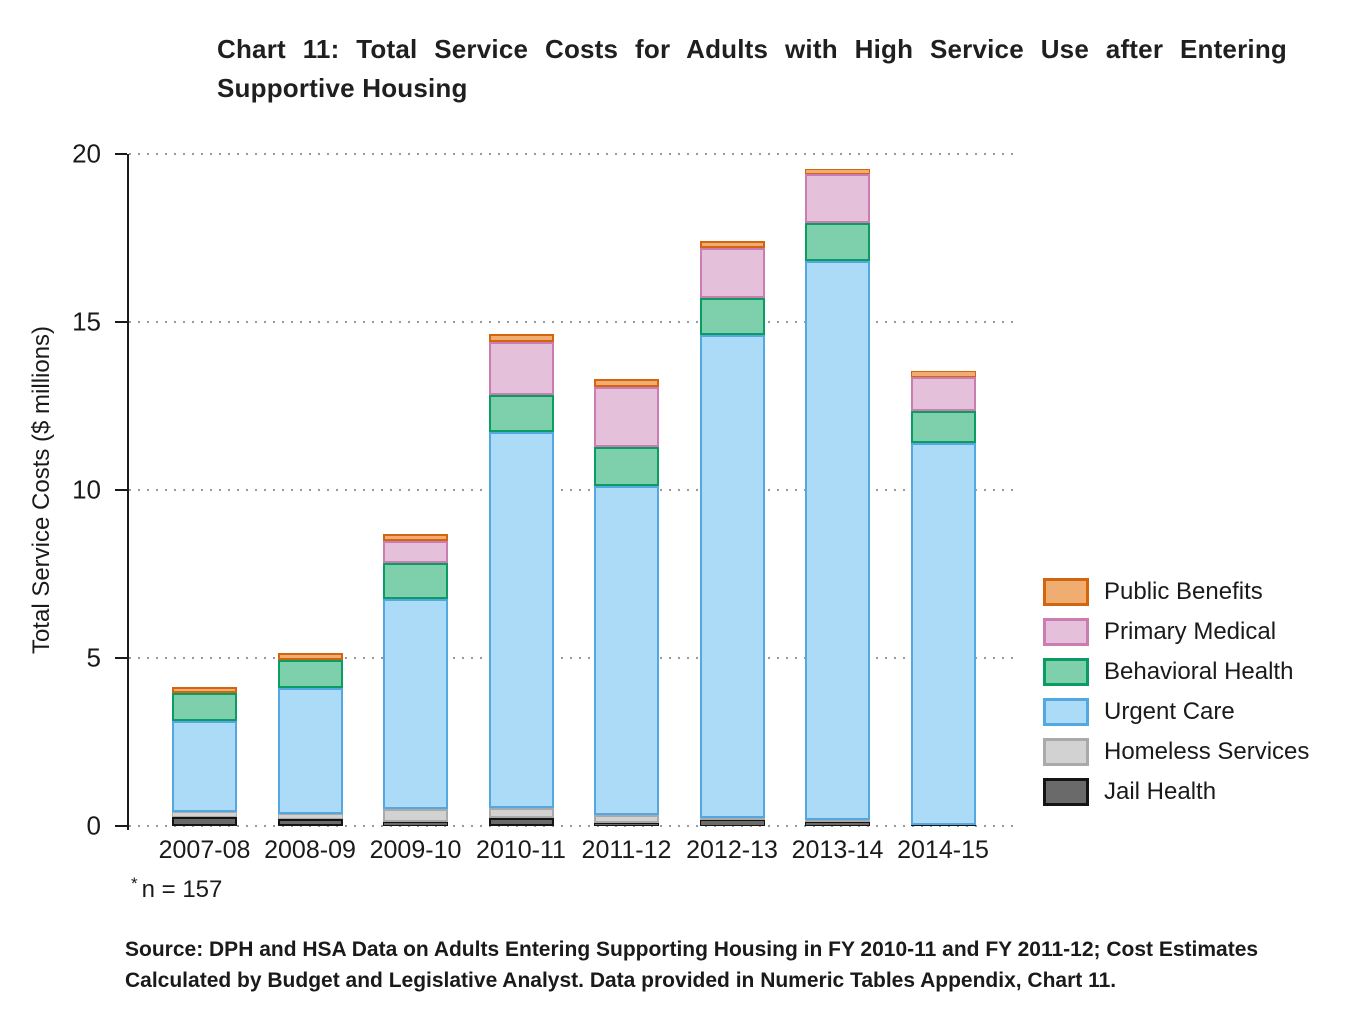 The image size is (1362, 1010). What do you see at coordinates (415, 815) in the screenshot?
I see `bar-2009-10-homeless-services` at bounding box center [415, 815].